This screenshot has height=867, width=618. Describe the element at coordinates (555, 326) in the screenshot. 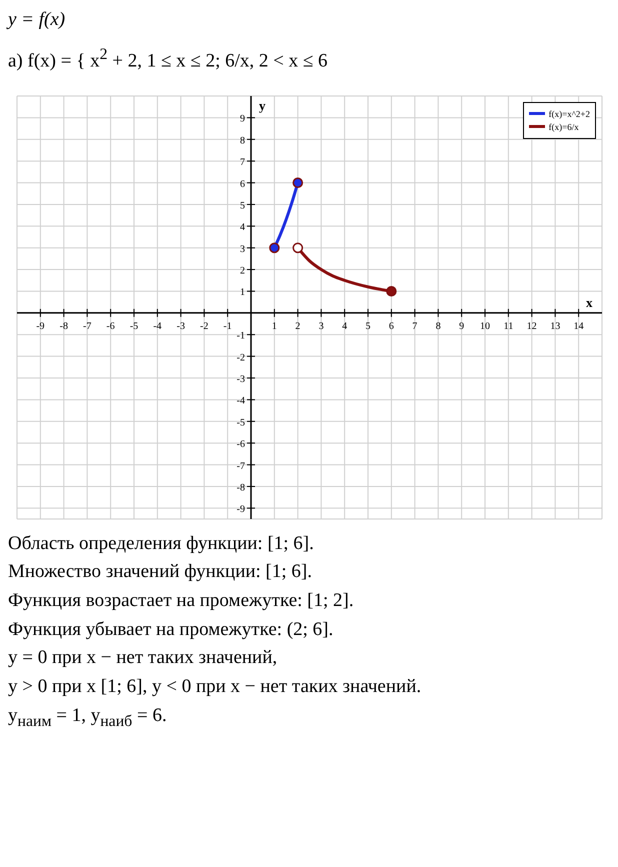

I see `x-tick-label: 13` at that location.